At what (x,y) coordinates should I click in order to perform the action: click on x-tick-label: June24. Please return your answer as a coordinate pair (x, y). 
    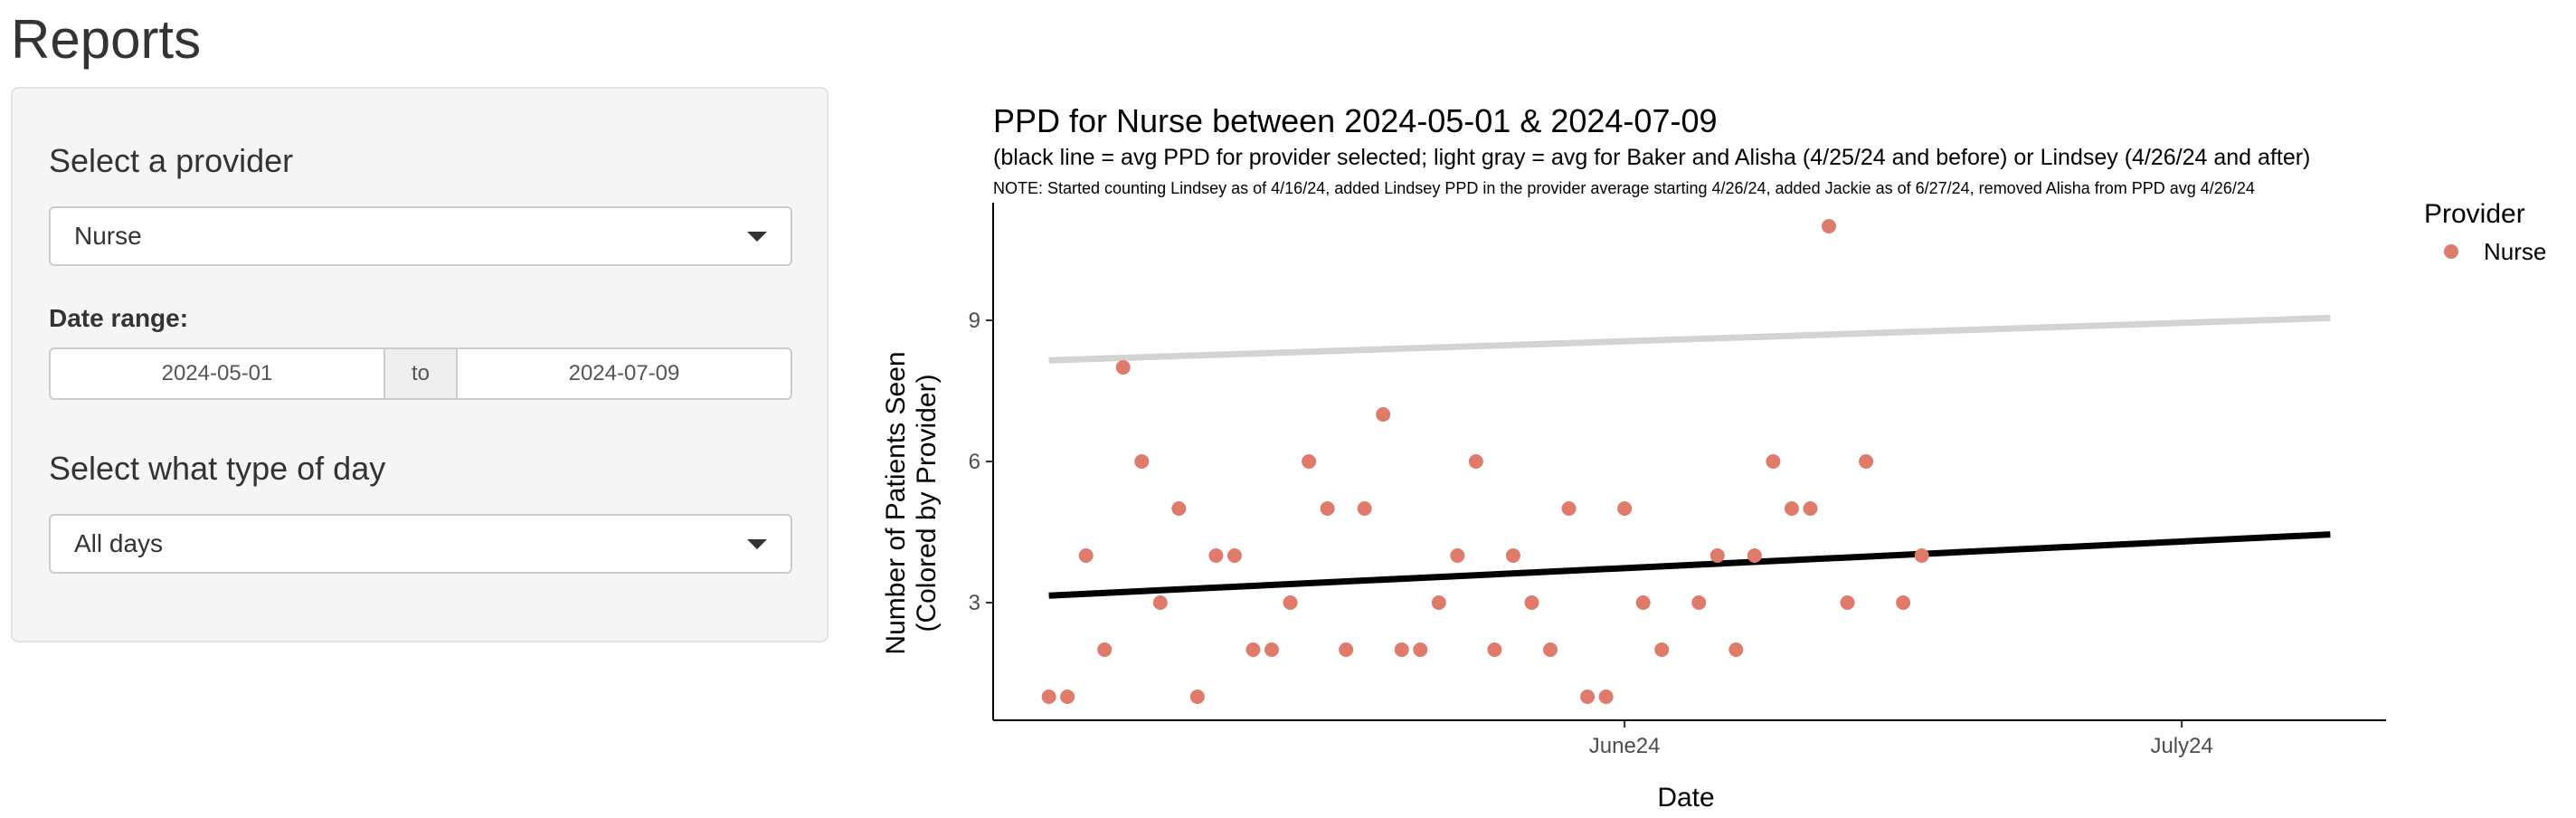
    Looking at the image, I should click on (1625, 746).